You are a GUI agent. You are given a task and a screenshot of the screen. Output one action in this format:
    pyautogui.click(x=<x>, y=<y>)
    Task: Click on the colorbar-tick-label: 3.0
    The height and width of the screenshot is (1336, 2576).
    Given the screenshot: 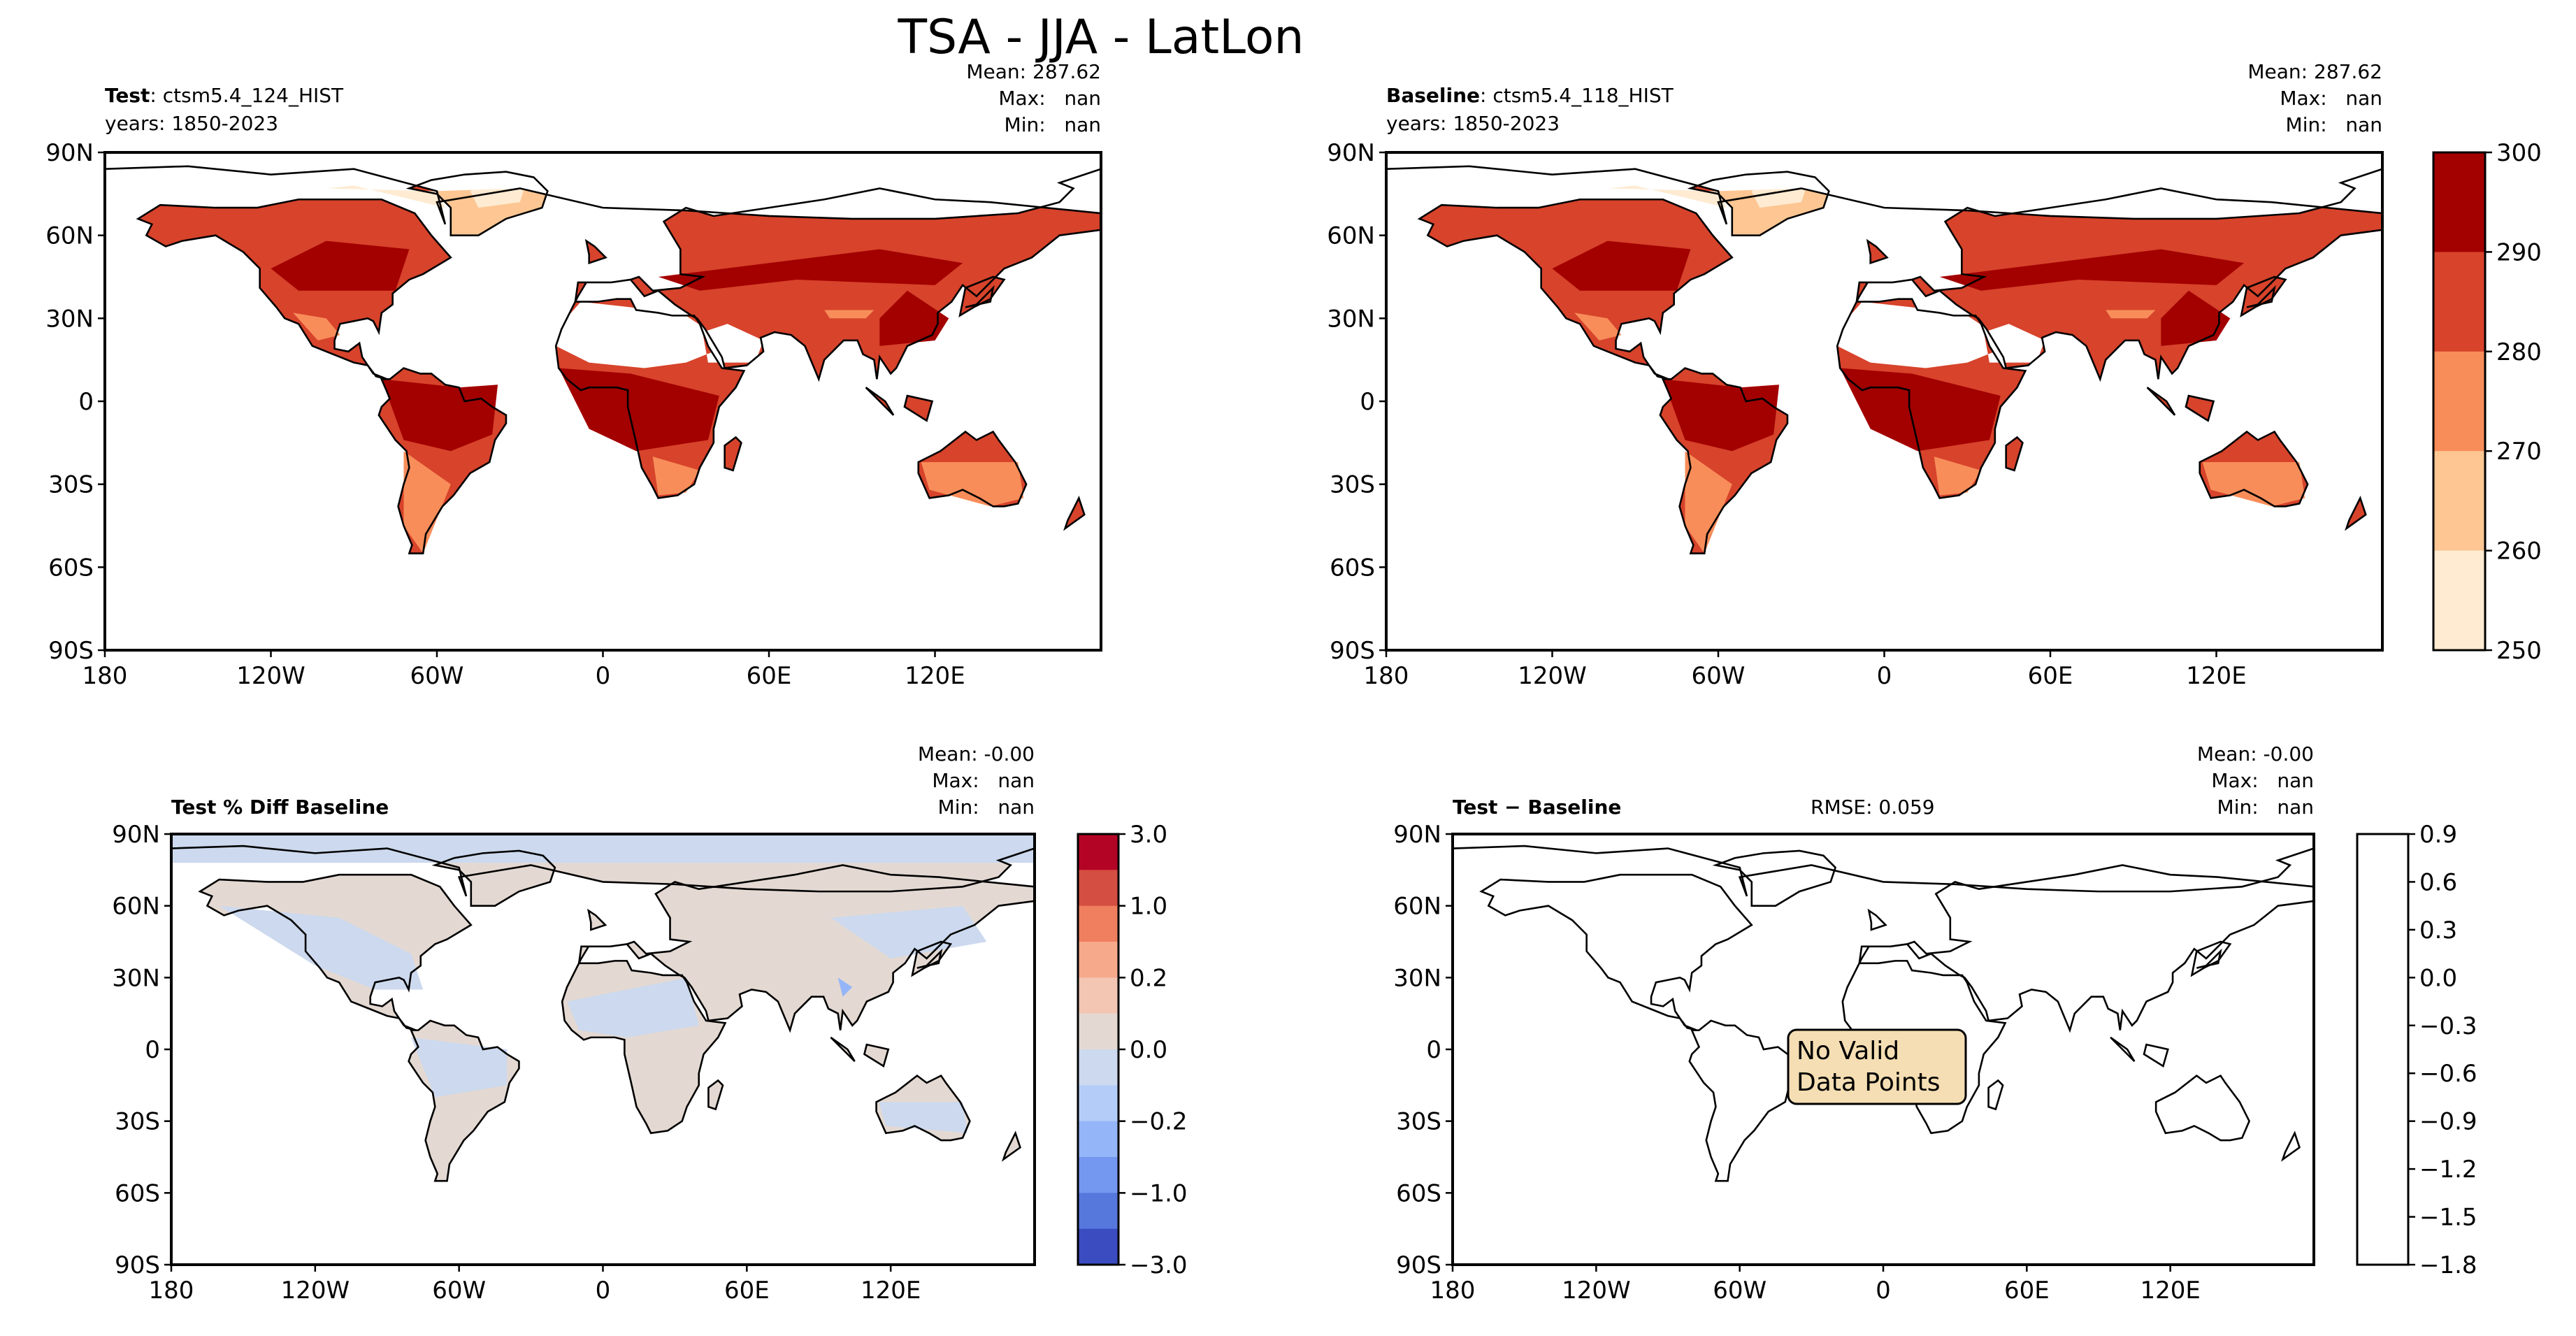 What is the action you would take?
    pyautogui.click(x=1148, y=835)
    